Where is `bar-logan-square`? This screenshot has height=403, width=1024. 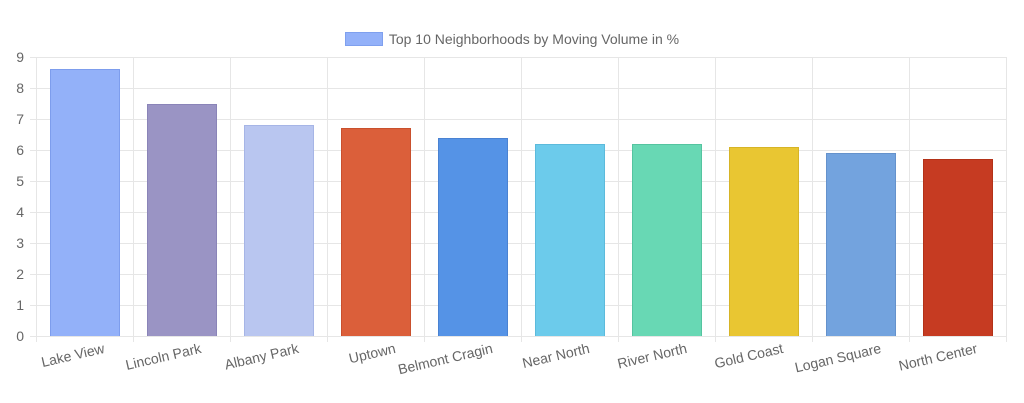 bar-logan-square is located at coordinates (860, 244).